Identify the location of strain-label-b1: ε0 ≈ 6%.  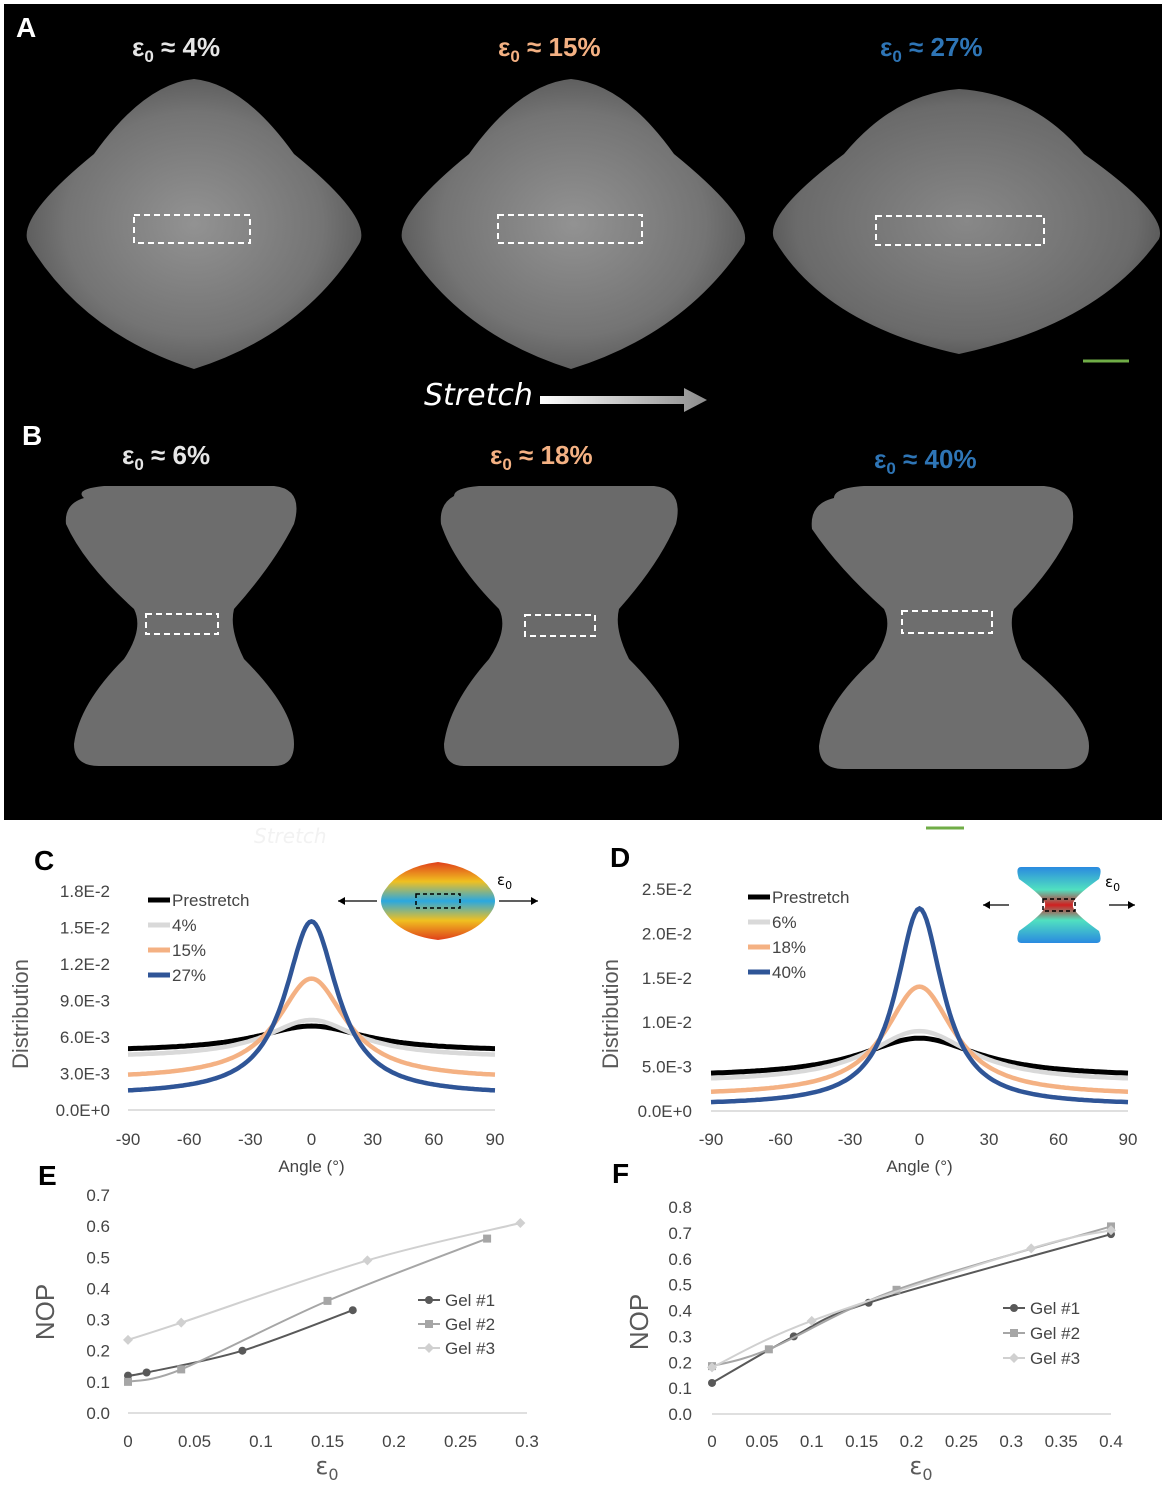
(166, 457).